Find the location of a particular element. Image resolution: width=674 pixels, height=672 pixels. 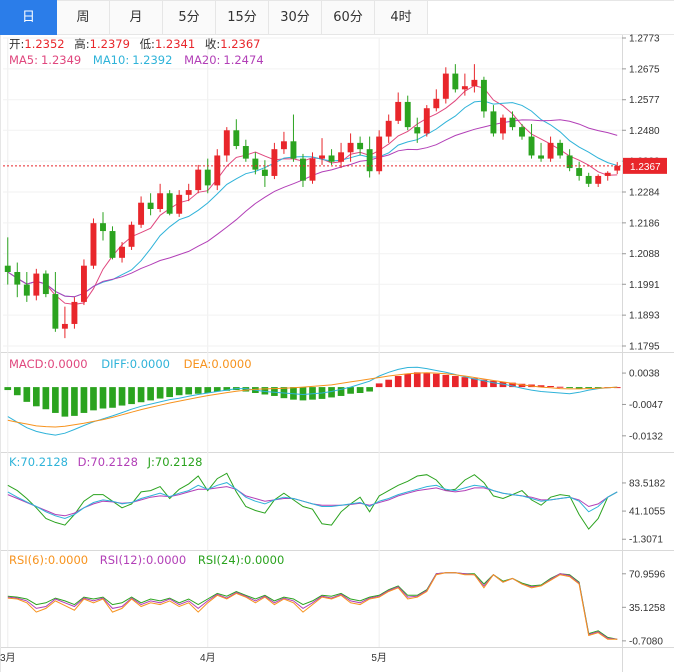

tab-3: 5分 is located at coordinates (189, 17).